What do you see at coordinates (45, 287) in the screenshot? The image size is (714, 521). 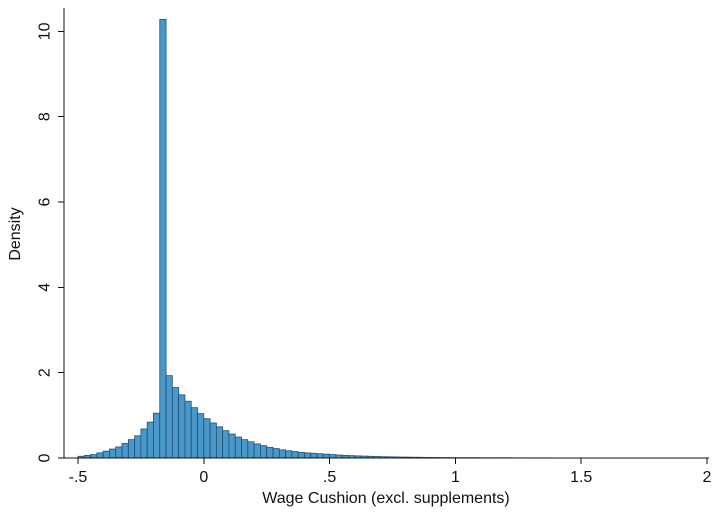 I see `y-tick-label: 4` at bounding box center [45, 287].